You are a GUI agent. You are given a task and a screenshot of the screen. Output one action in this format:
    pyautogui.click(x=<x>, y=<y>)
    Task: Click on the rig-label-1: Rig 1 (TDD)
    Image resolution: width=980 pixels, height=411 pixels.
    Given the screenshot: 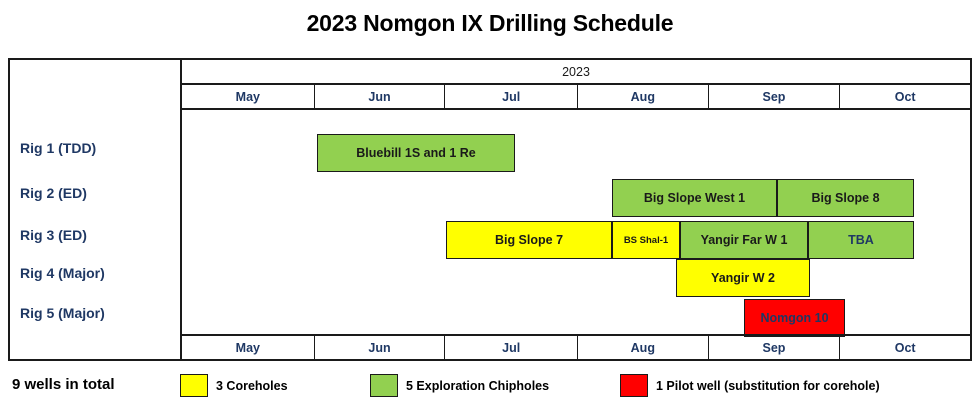 What is the action you would take?
    pyautogui.click(x=58, y=148)
    